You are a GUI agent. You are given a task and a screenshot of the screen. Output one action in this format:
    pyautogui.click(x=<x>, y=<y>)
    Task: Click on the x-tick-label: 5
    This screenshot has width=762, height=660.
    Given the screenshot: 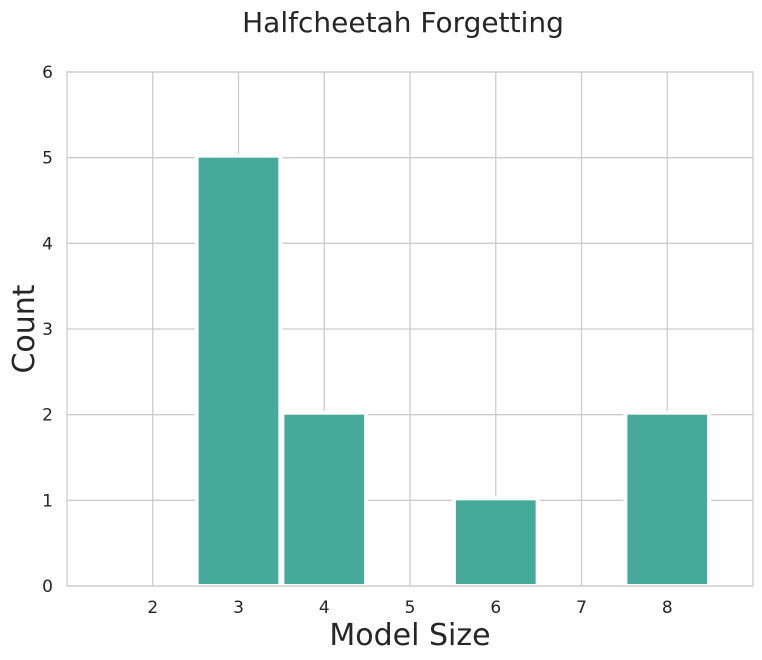 What is the action you would take?
    pyautogui.click(x=410, y=608)
    